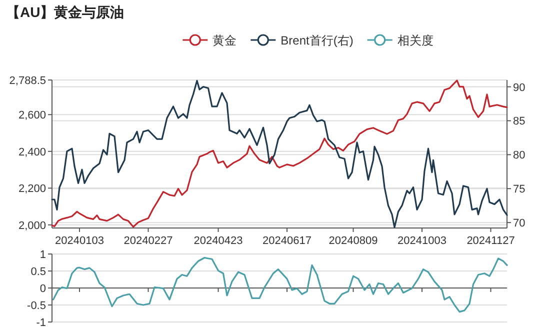 This screenshot has width=550, height=327. I want to click on x-tick-label: 20240617, so click(287, 241).